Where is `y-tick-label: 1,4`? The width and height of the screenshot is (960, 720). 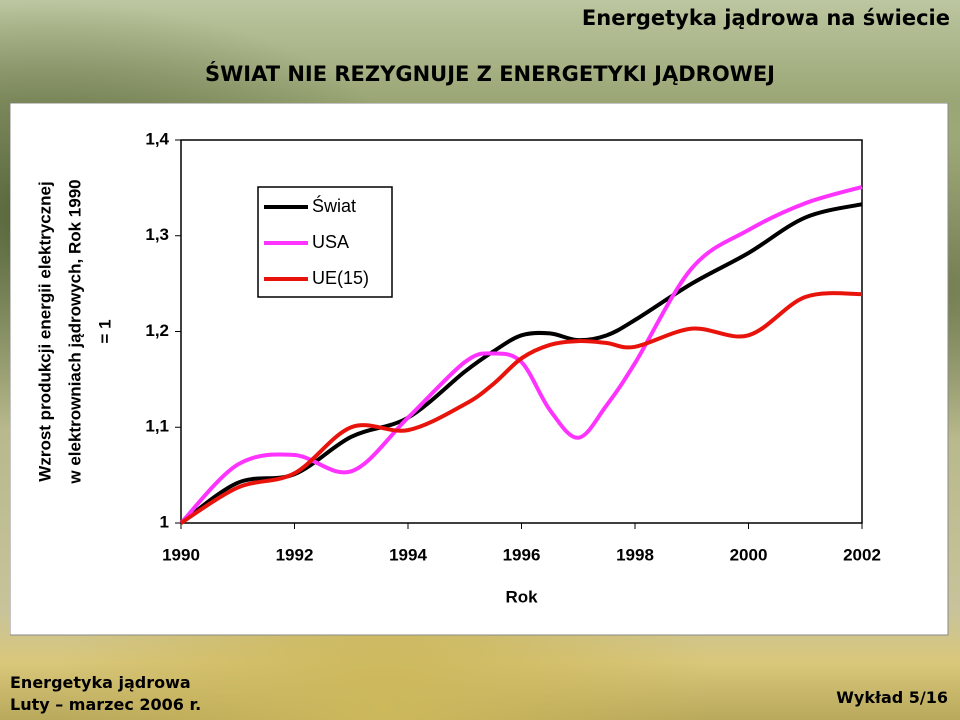 y-tick-label: 1,4 is located at coordinates (157, 138).